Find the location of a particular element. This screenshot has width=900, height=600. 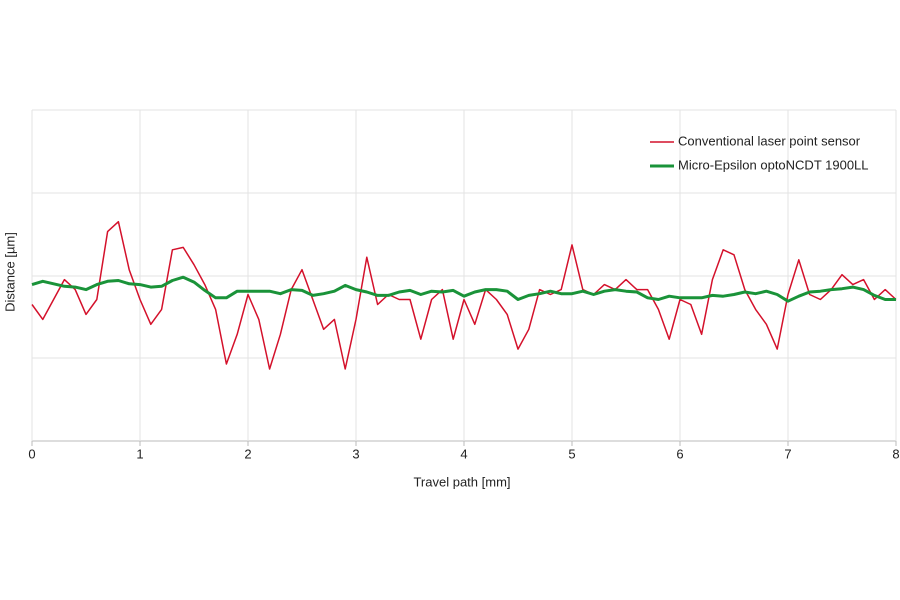

y-axis-label: Distance [µm] is located at coordinates (9, 272).